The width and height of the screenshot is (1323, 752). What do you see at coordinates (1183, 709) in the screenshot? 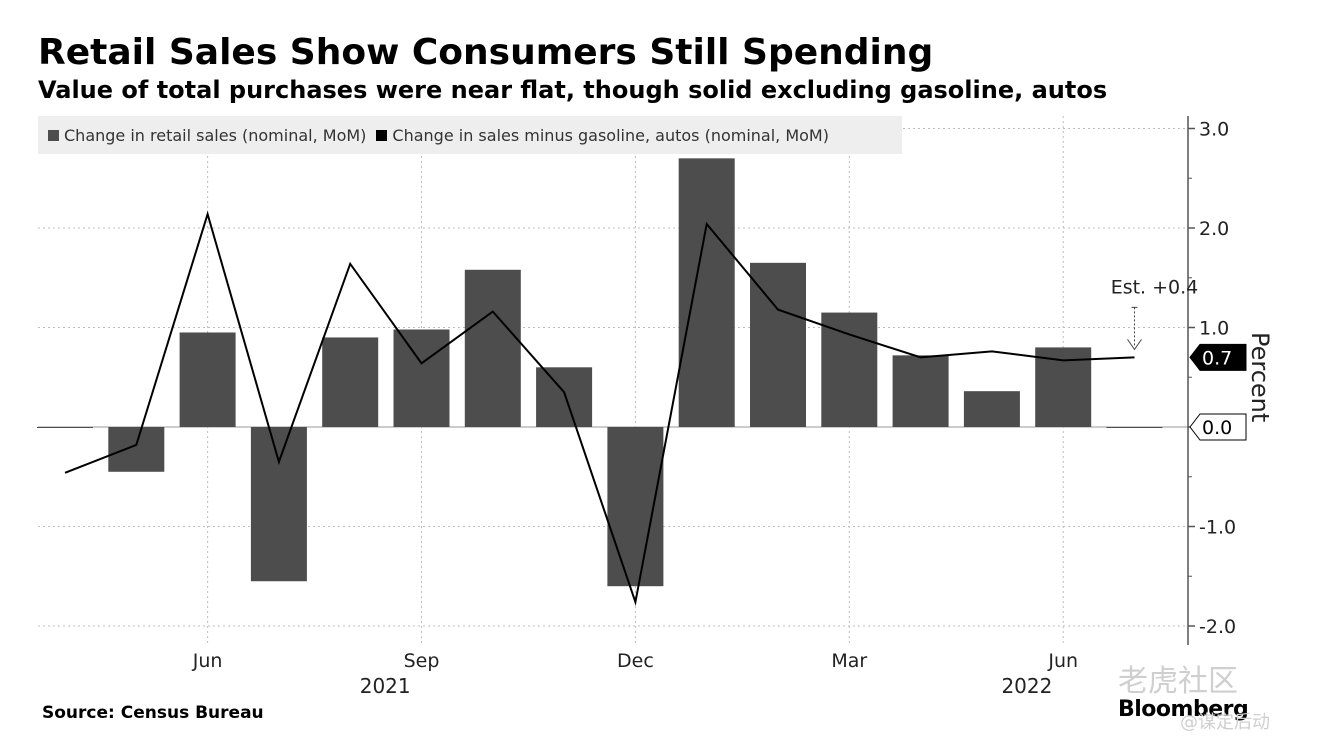
I see `brand-logo: Bloomberg` at bounding box center [1183, 709].